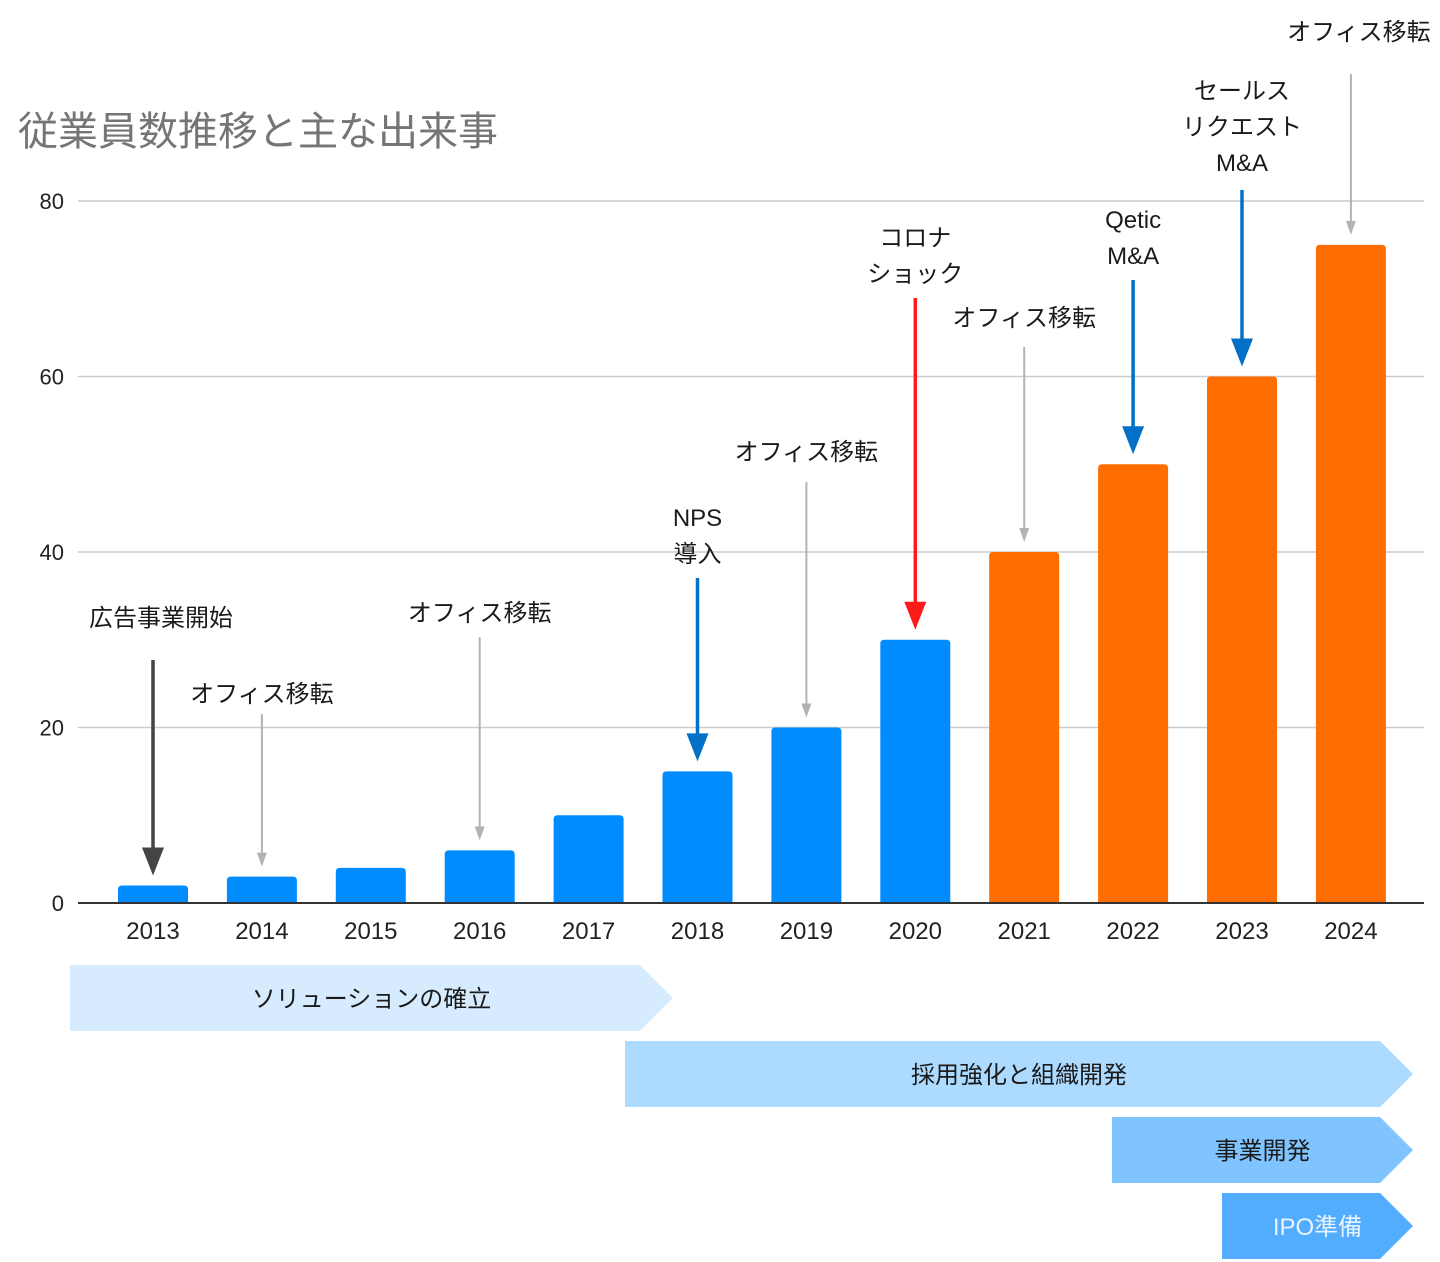 This screenshot has width=1440, height=1262. I want to click on phase-label: 採用強化と組織開発, so click(1019, 1075).